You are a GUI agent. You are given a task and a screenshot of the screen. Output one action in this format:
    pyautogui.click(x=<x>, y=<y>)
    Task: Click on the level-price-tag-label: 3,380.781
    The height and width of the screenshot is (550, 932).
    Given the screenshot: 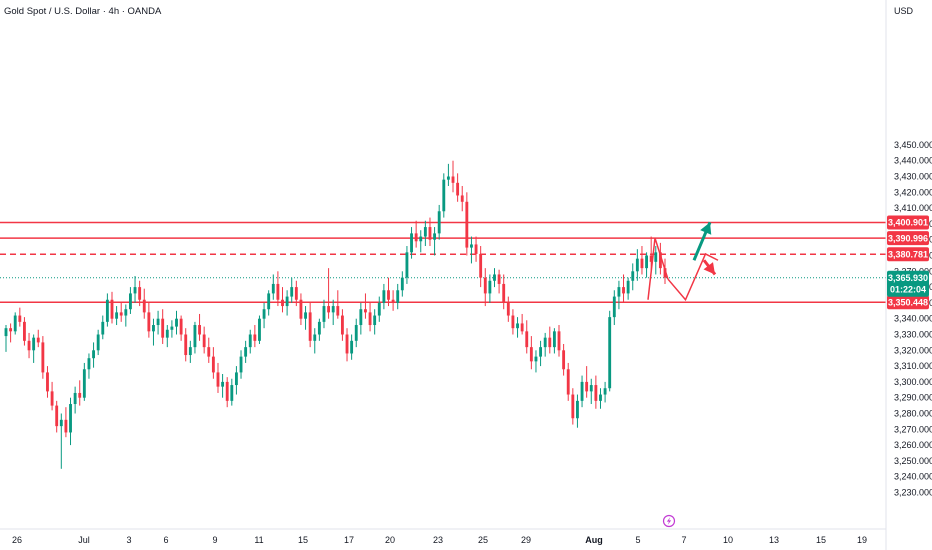 What is the action you would take?
    pyautogui.click(x=908, y=254)
    